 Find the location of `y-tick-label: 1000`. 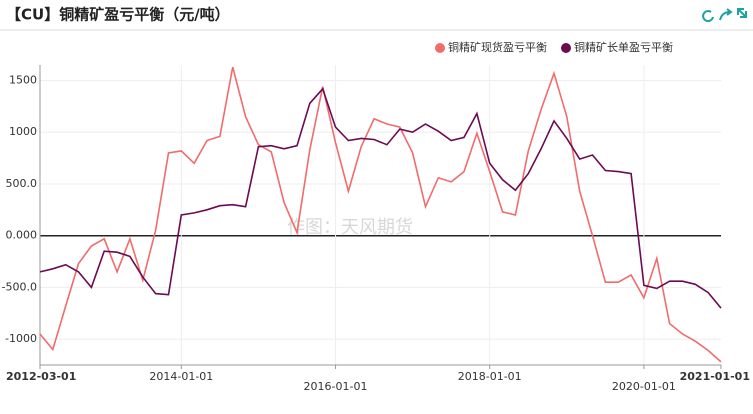

y-tick-label: 1000 is located at coordinates (23, 131).